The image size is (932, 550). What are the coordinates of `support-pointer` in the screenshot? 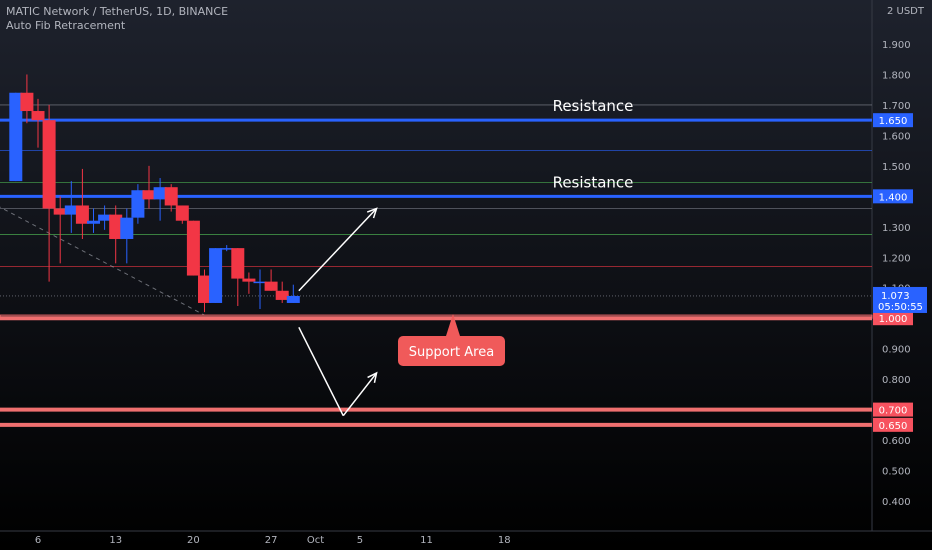 It's located at (453, 325).